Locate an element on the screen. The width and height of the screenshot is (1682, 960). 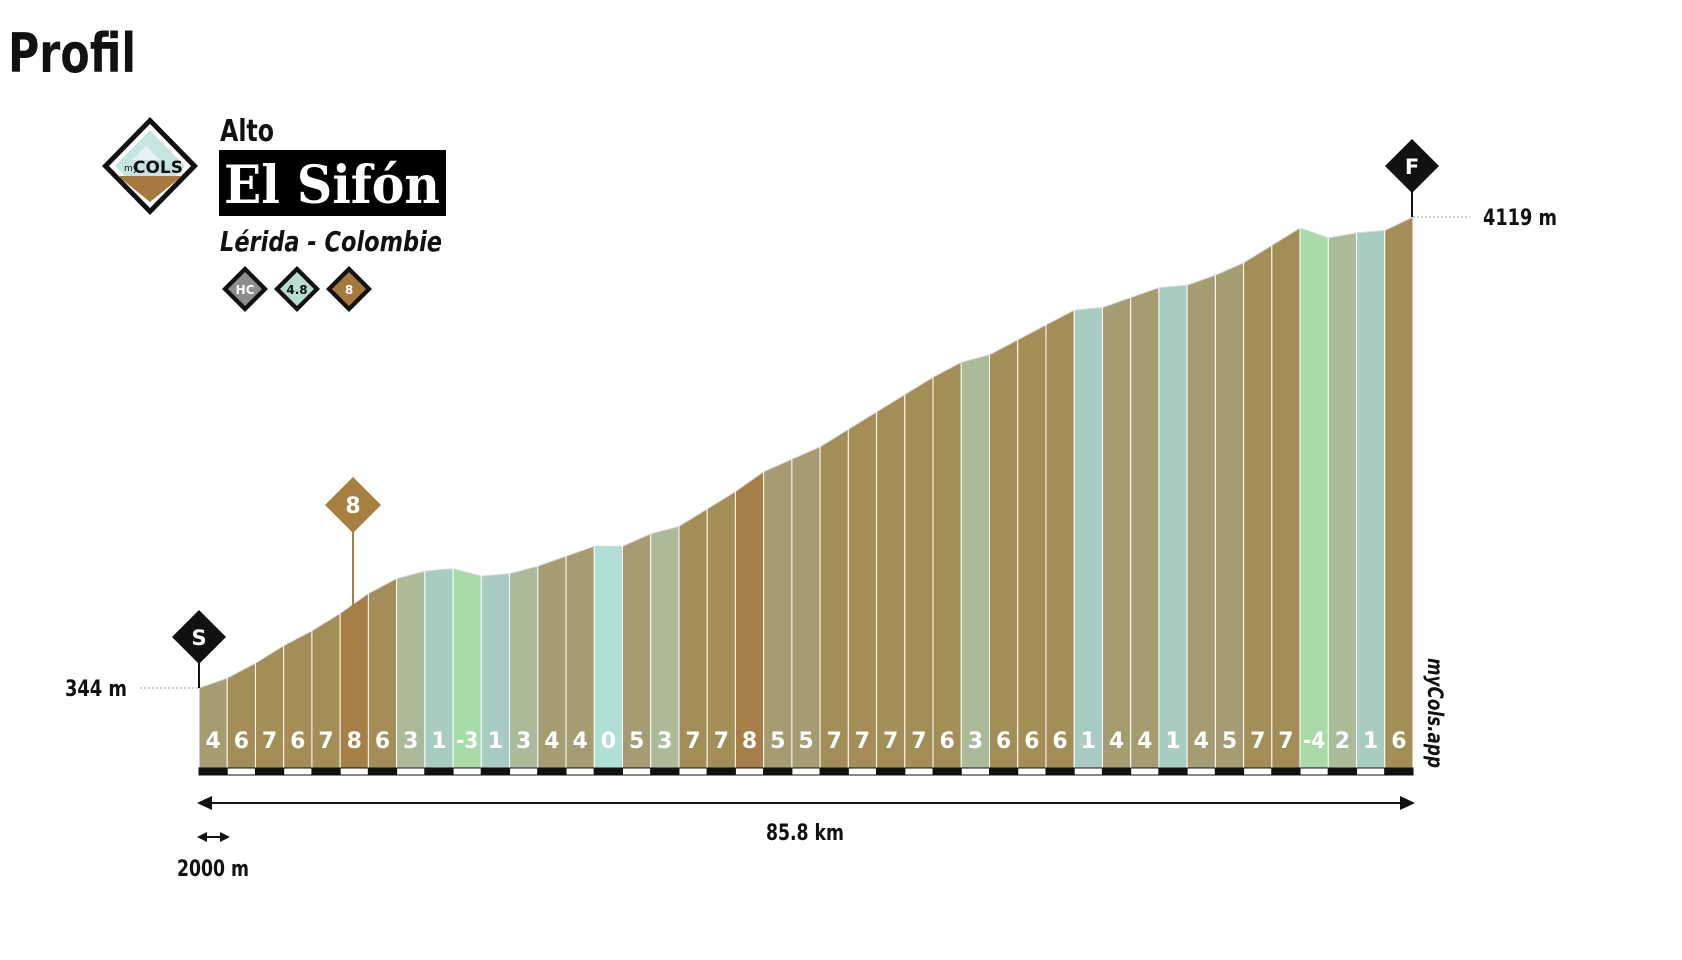
segment-length-label: 2000 m is located at coordinates (213, 869).